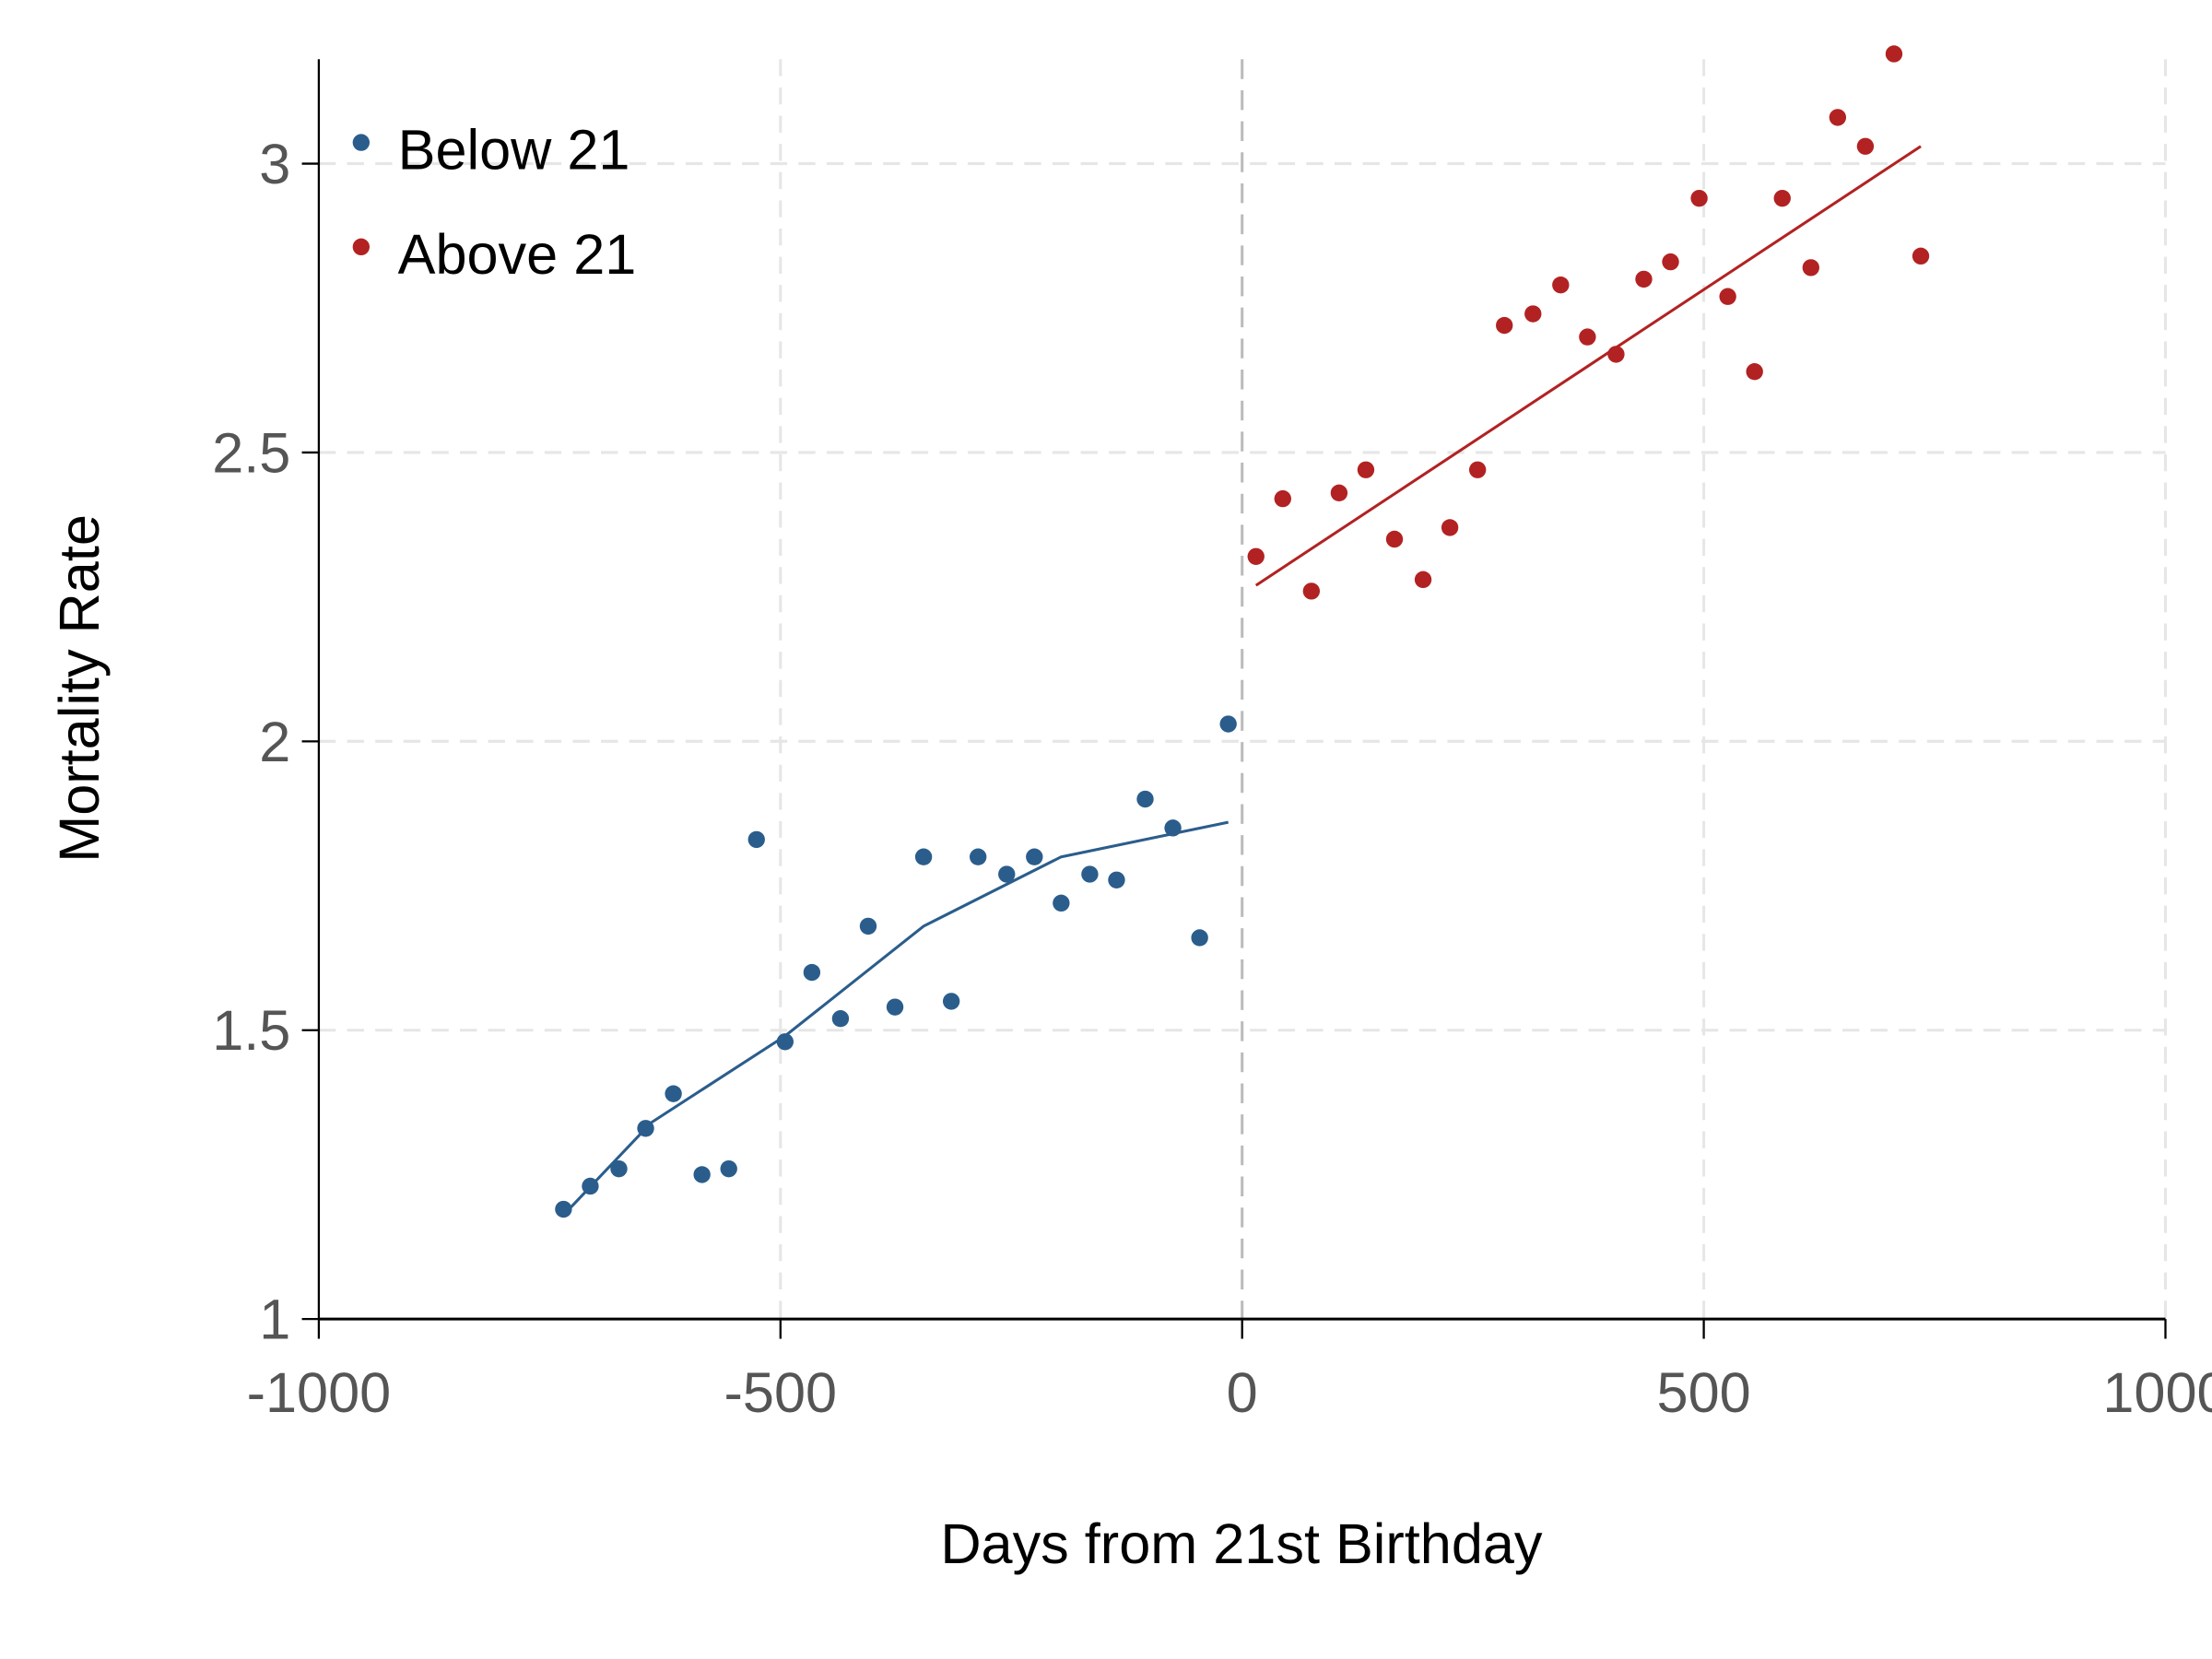 The image size is (2212, 1659). What do you see at coordinates (781, 1392) in the screenshot?
I see `x-tick-label: -500` at bounding box center [781, 1392].